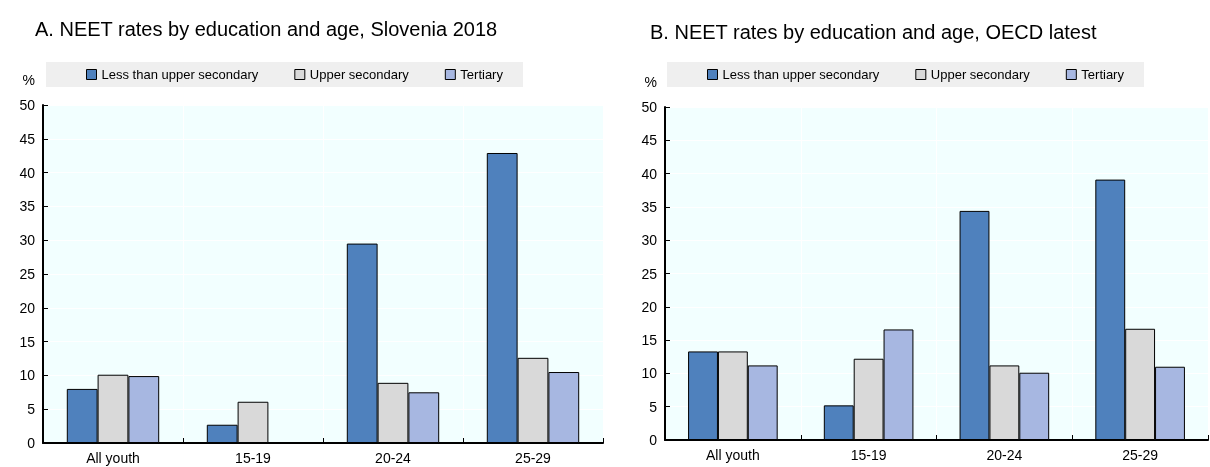 The height and width of the screenshot is (467, 1210). Describe the element at coordinates (873, 32) in the screenshot. I see `chart-title: B. NEET rates by education and age, OECD latest` at that location.